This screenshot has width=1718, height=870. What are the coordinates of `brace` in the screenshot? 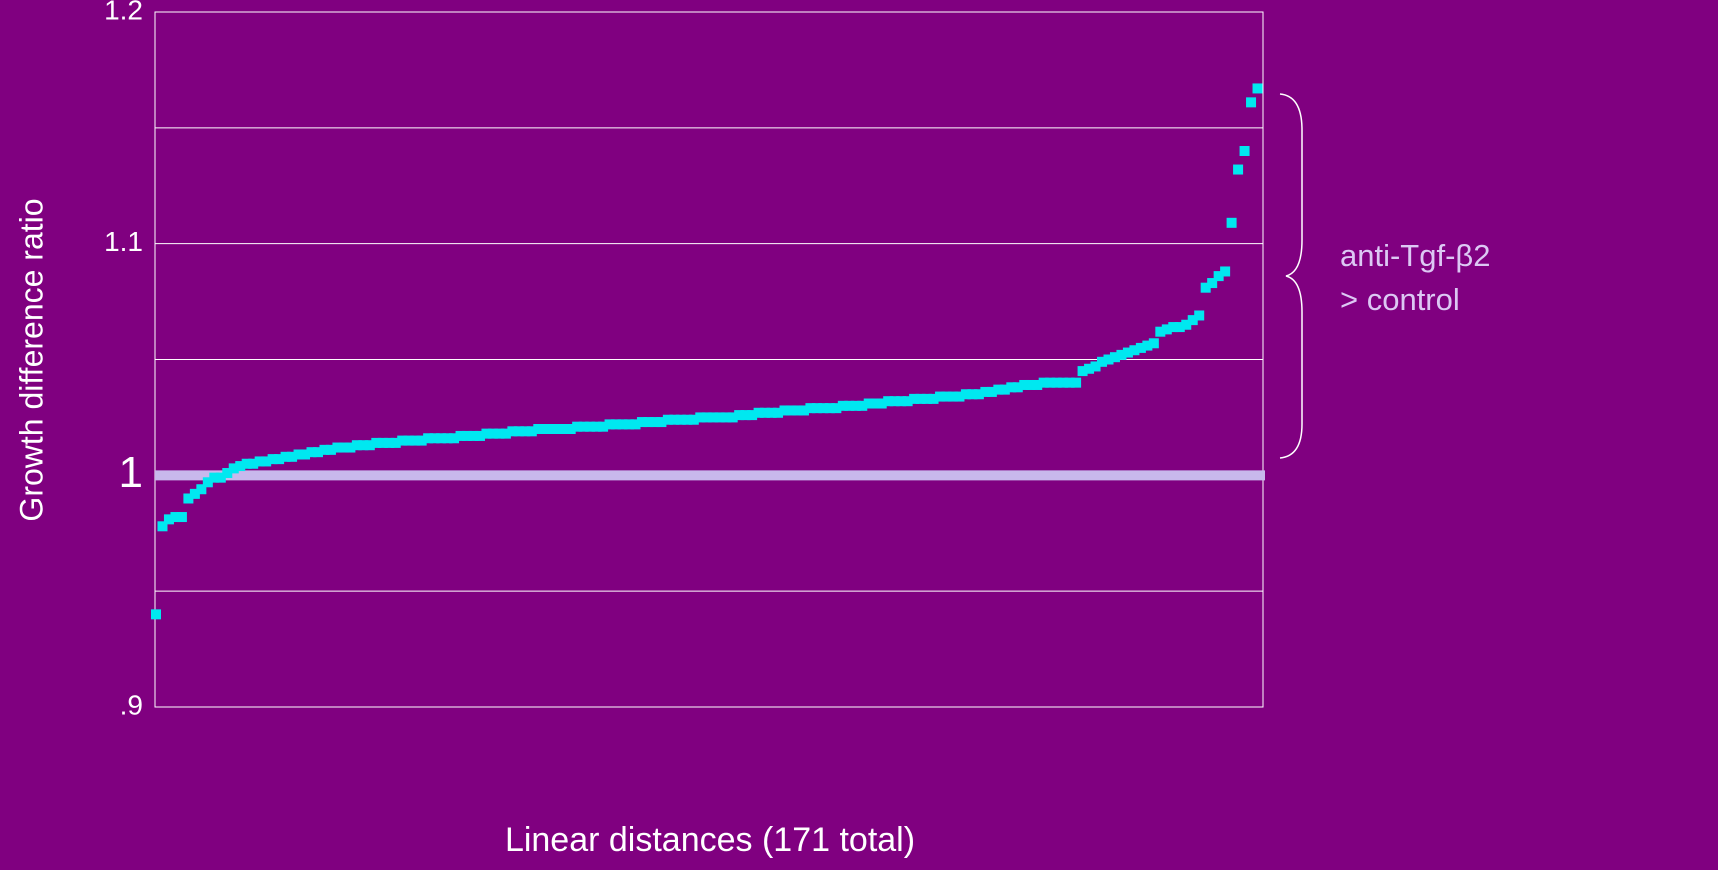 It's located at (1291, 276).